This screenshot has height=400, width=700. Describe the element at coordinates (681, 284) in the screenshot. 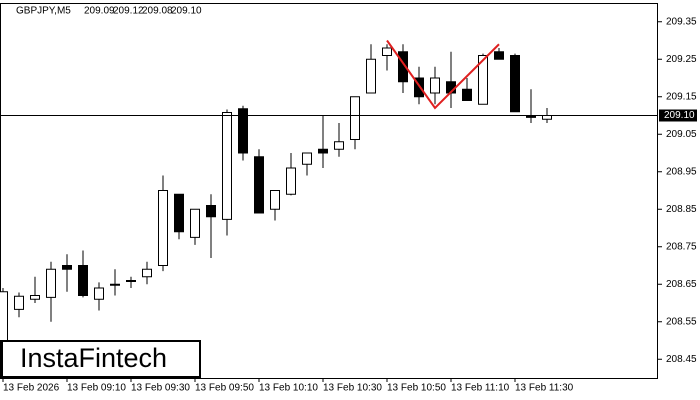

I see `y-tick-label: 208.65` at that location.